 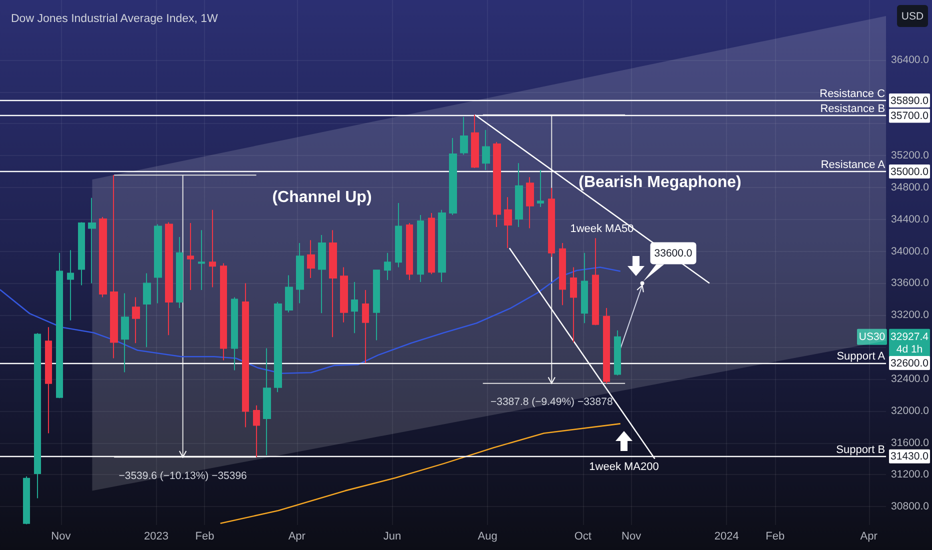 I want to click on y-tick-label: 32400.0, so click(x=910, y=378).